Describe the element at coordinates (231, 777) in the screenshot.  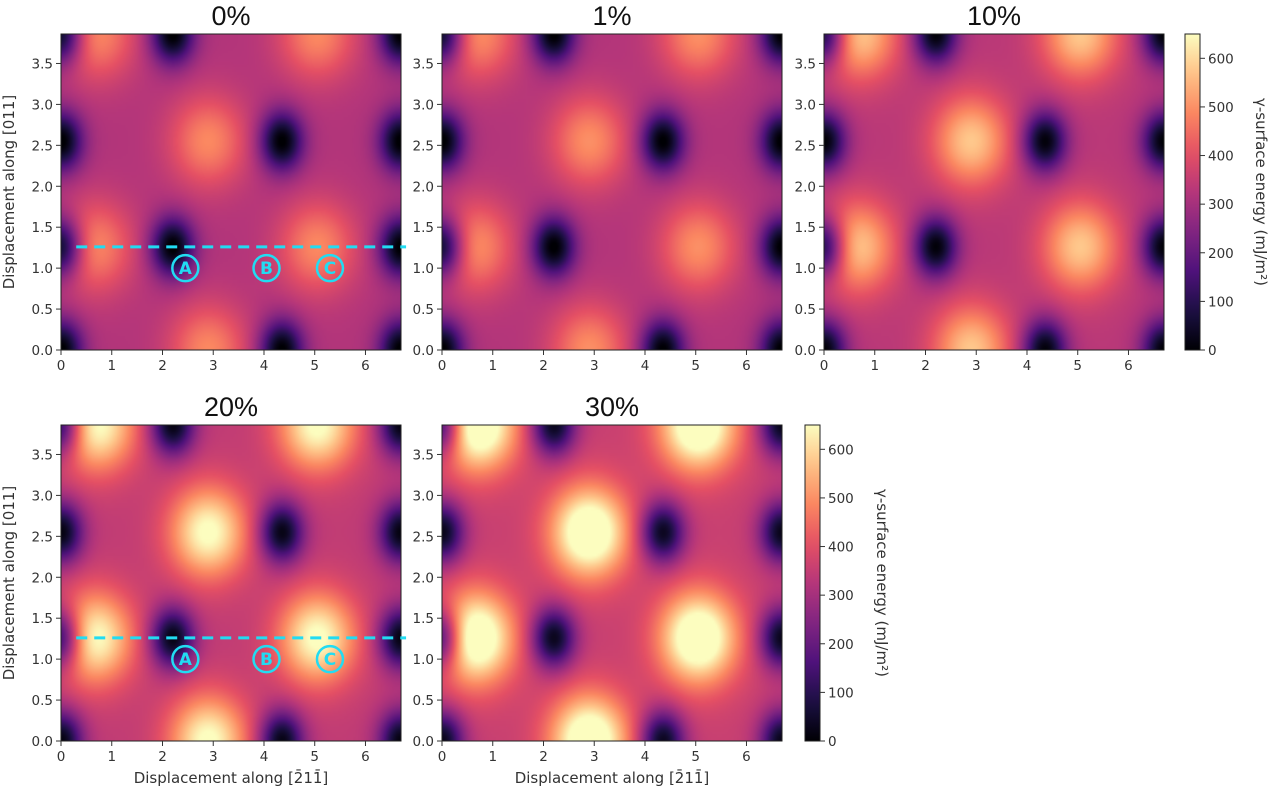
I see `x-axis-label: Displacement along [2̄11̄]` at that location.